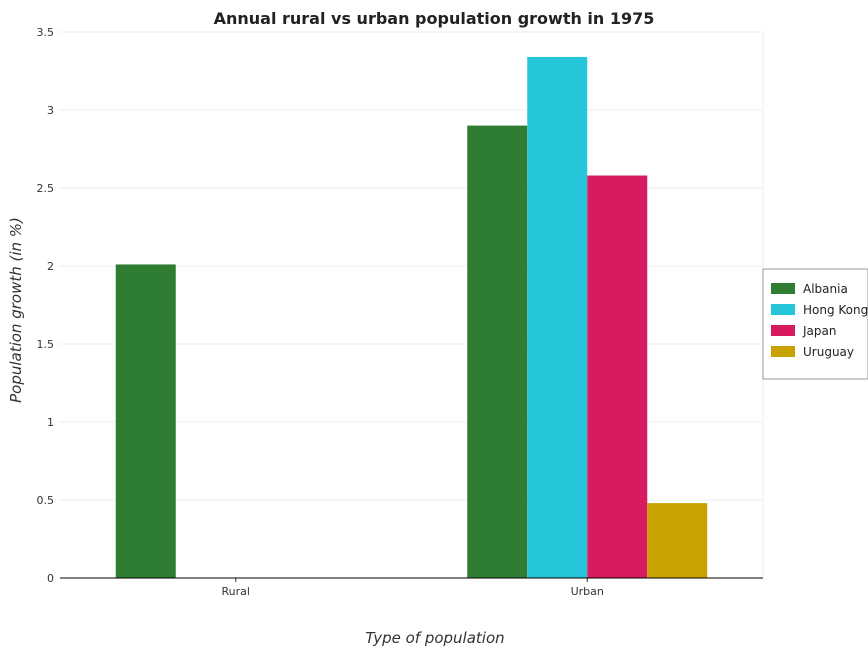  Describe the element at coordinates (50, 110) in the screenshot. I see `y-tick-label: 3` at that location.